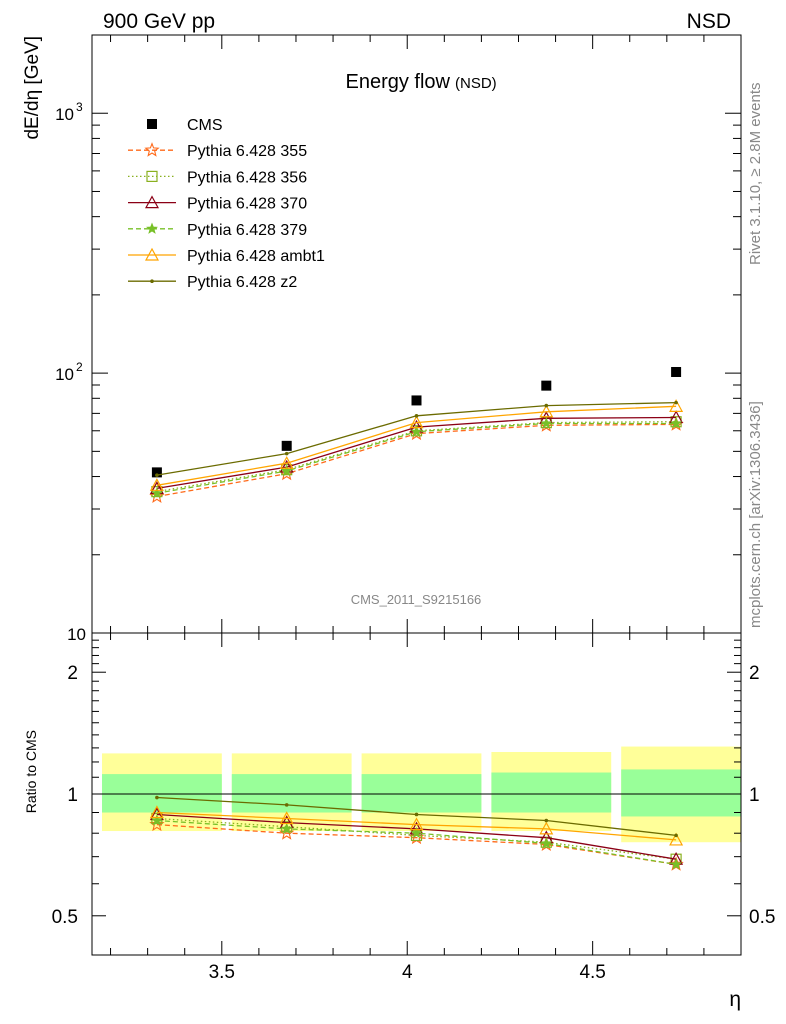  I want to click on x-tick-label: 4.5, so click(592, 972).